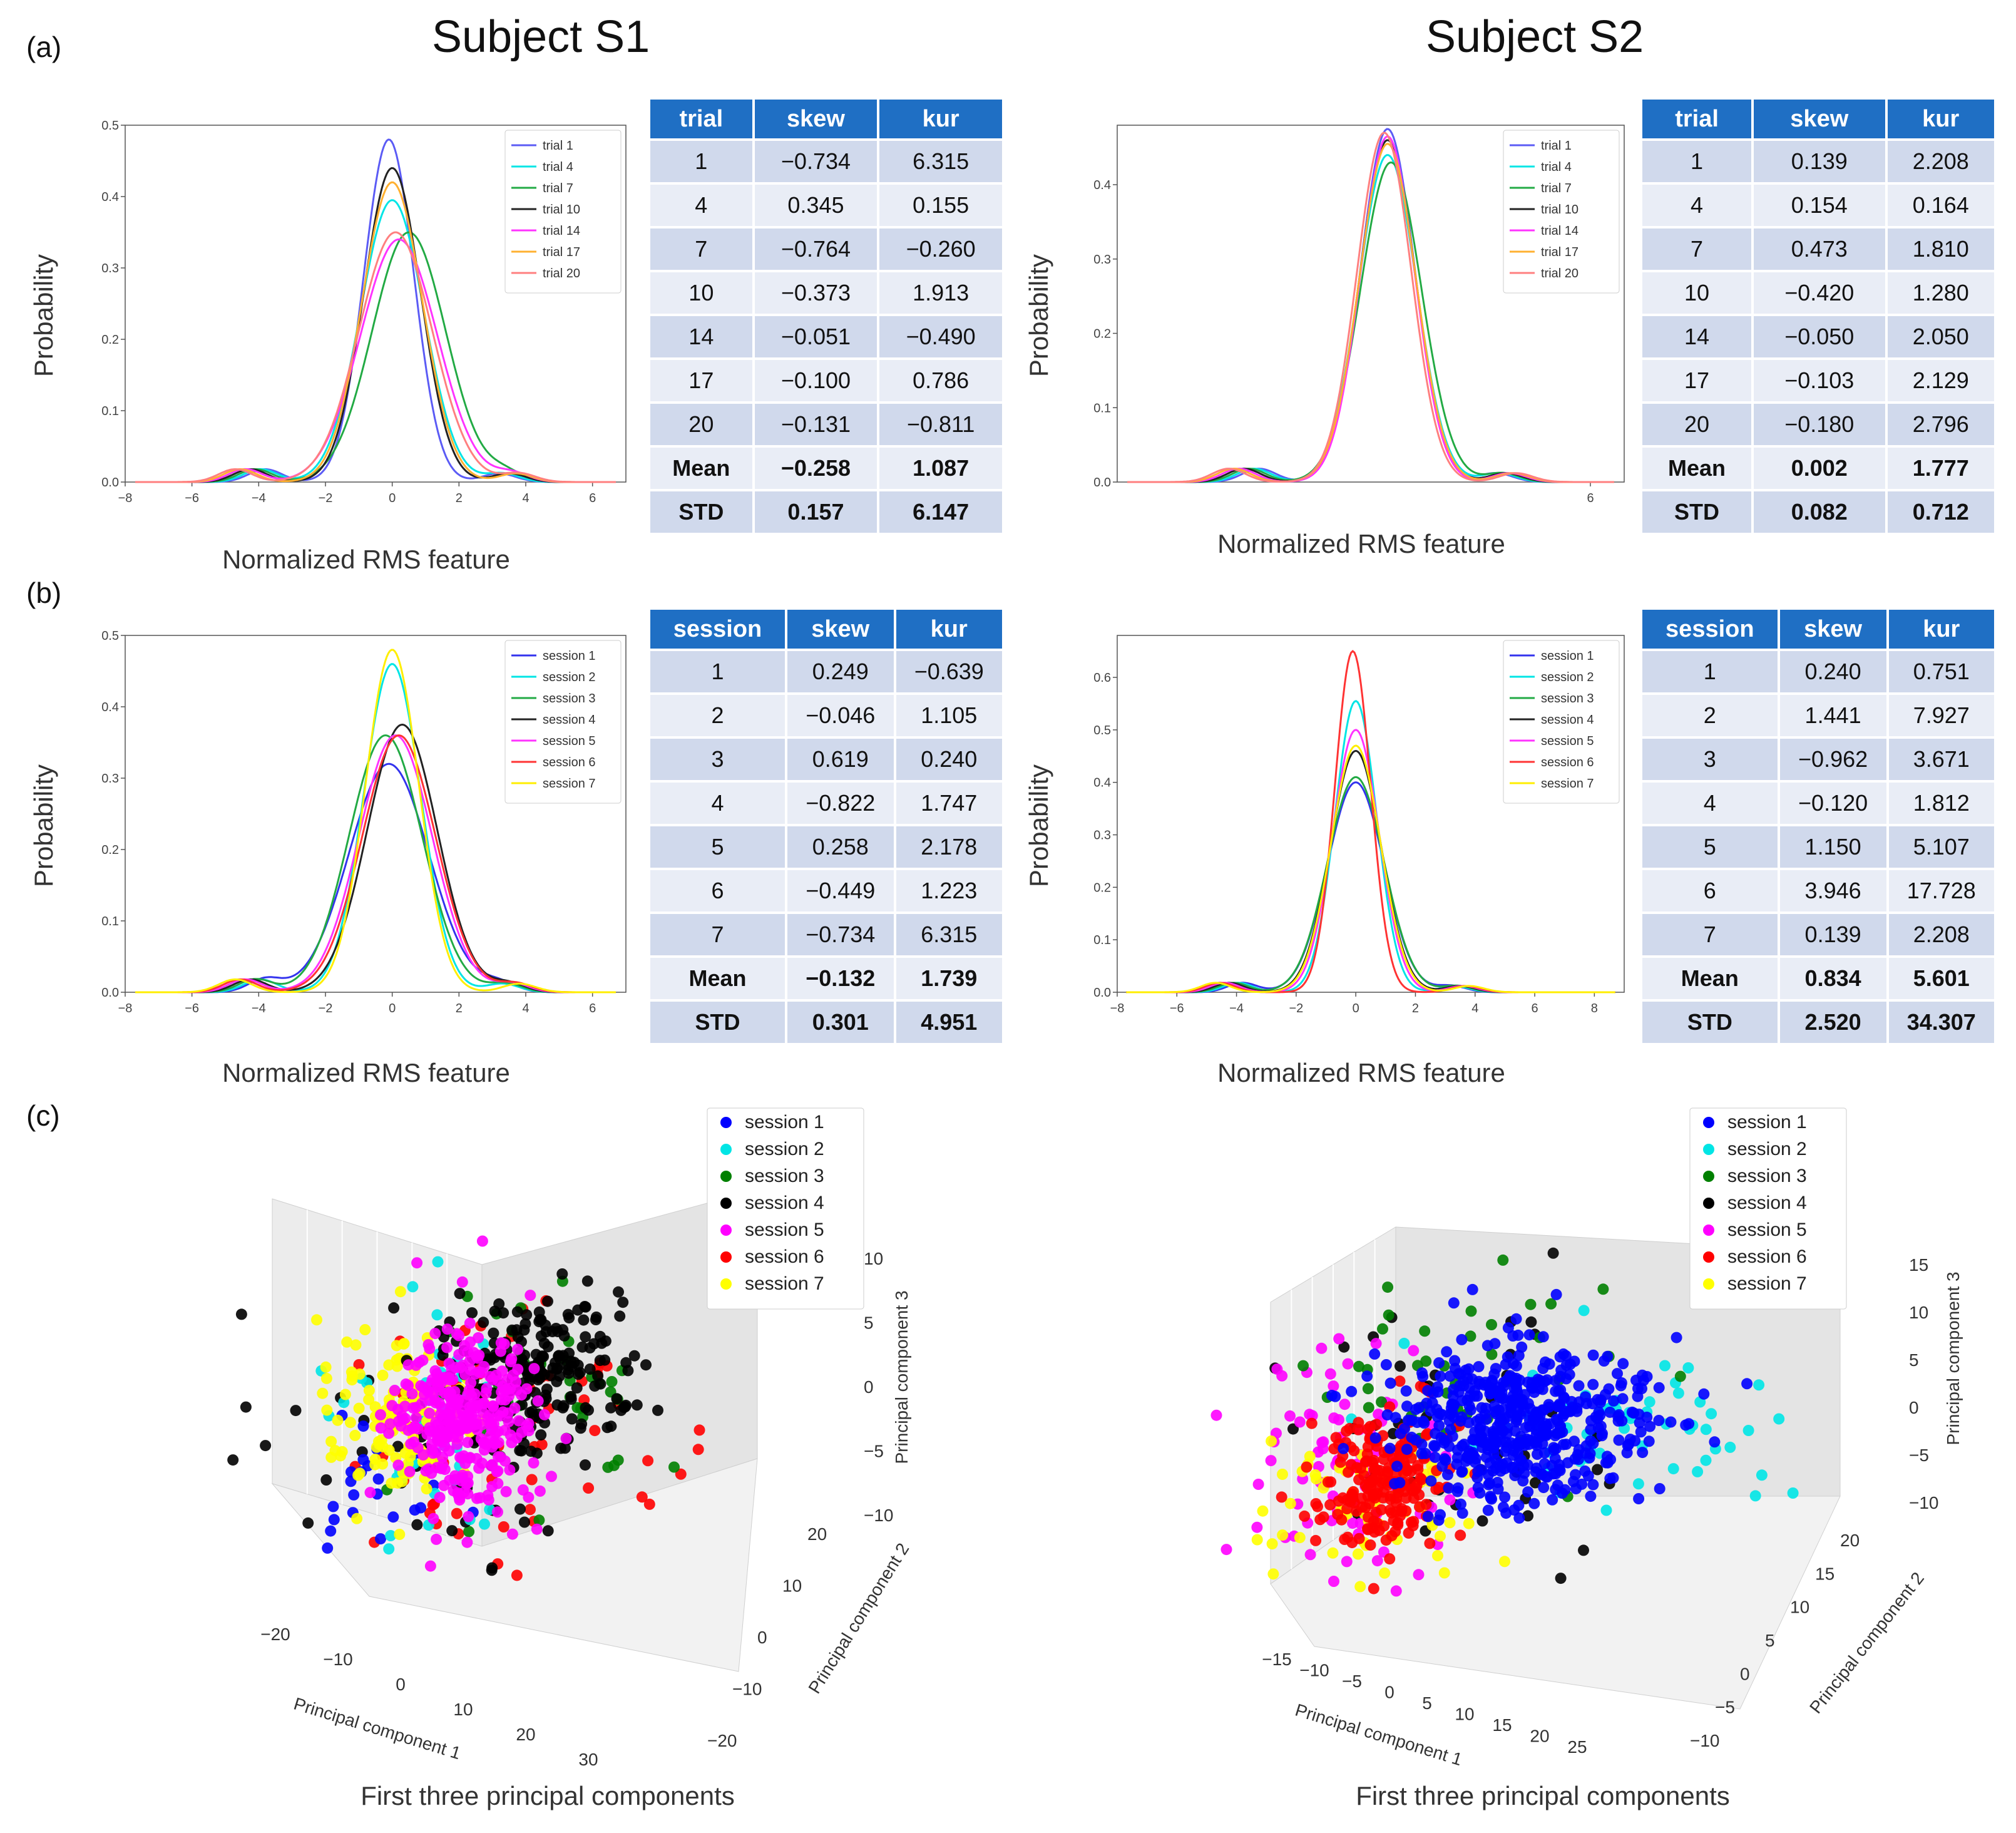 This screenshot has width=2016, height=1833. What do you see at coordinates (1710, 759) in the screenshot?
I see `table-cell: 3` at bounding box center [1710, 759].